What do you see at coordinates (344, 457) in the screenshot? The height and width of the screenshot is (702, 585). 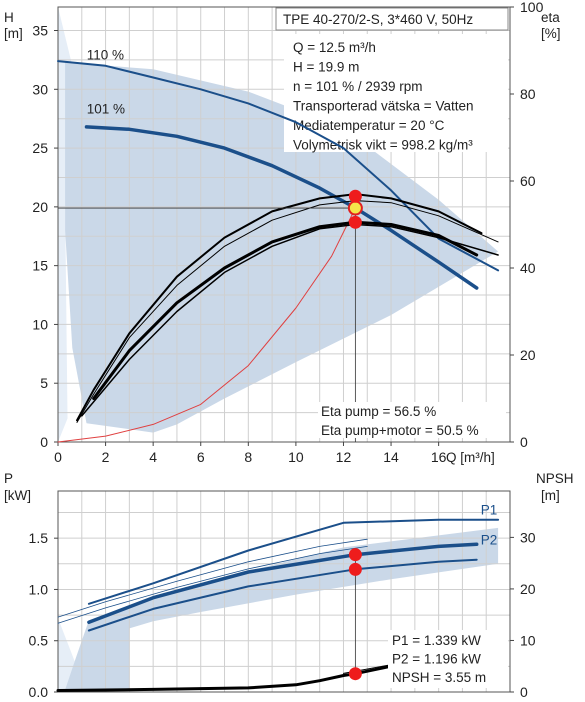 I see `x-tick-label: 12` at bounding box center [344, 457].